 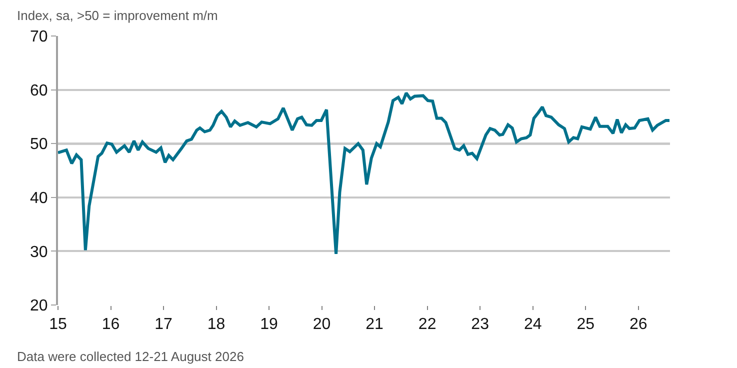 What do you see at coordinates (375, 325) in the screenshot?
I see `x-tick-label: 21` at bounding box center [375, 325].